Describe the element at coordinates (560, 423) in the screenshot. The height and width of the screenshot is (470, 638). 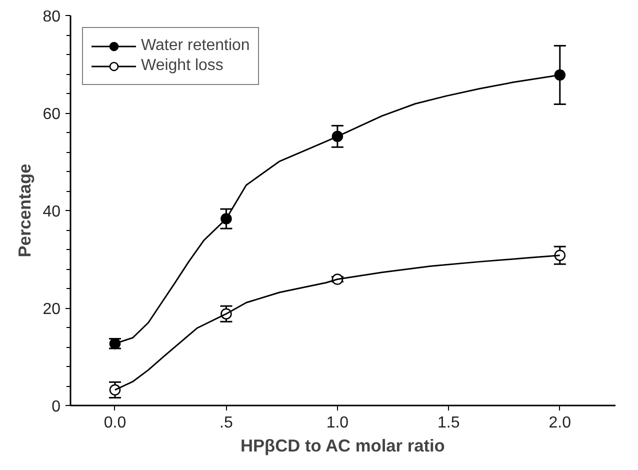
I see `x-tick-label: 2.0` at that location.